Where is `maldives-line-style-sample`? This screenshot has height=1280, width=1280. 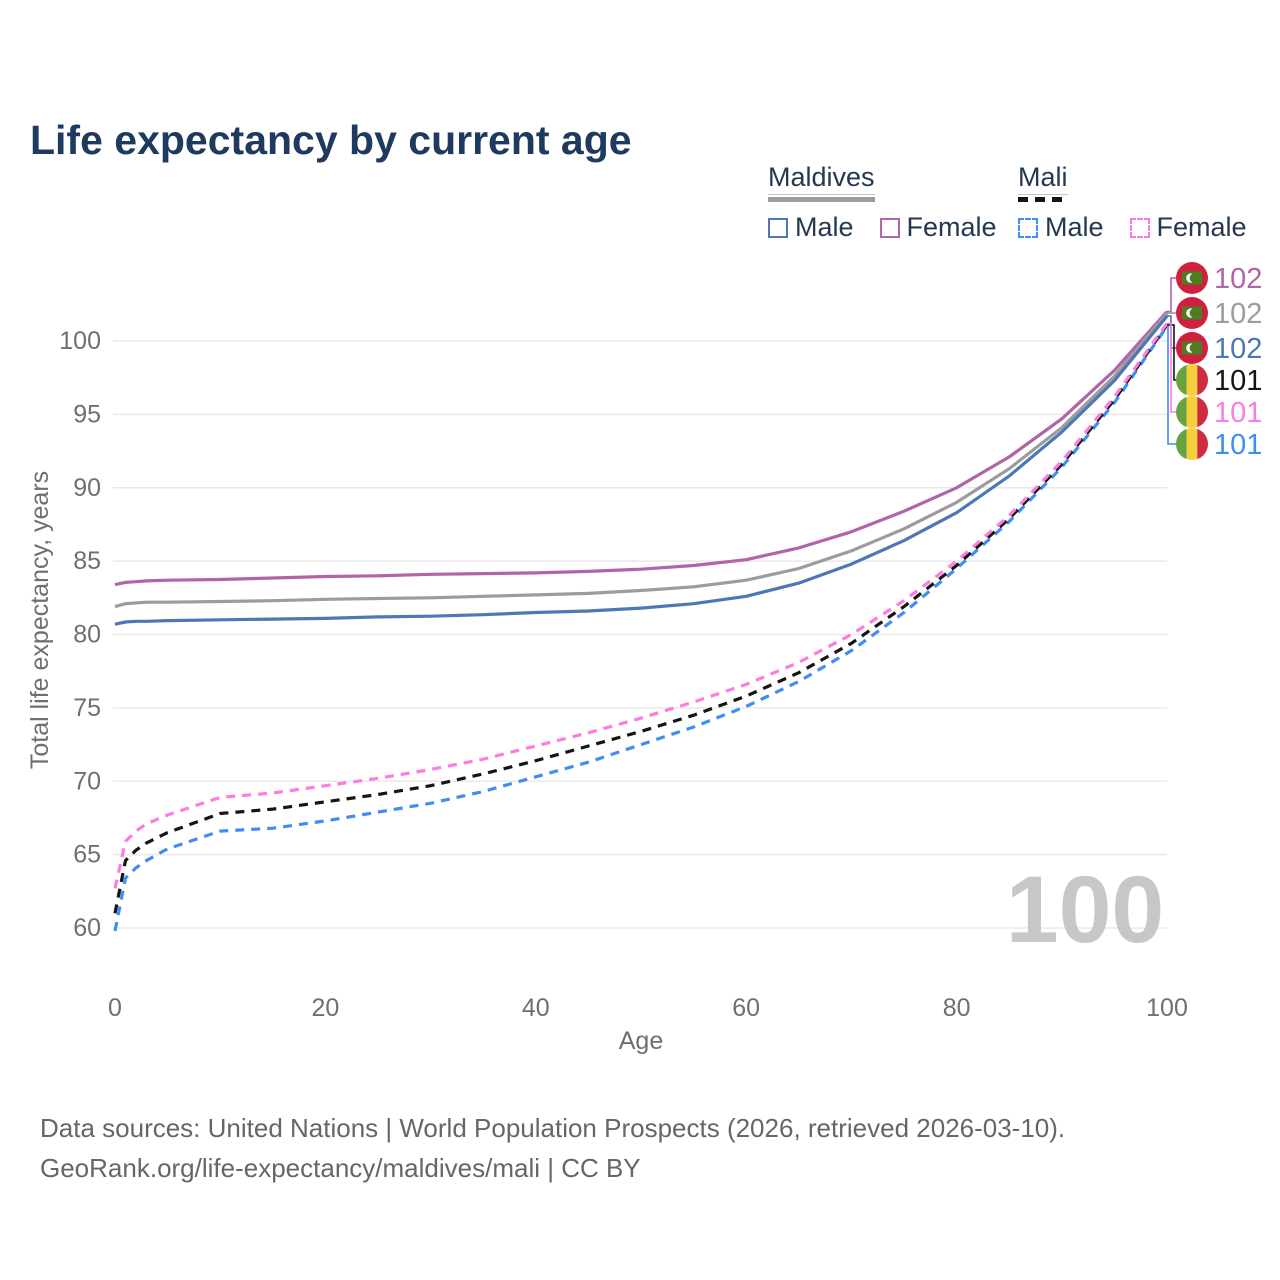
maldives-line-style-sample is located at coordinates (821, 199).